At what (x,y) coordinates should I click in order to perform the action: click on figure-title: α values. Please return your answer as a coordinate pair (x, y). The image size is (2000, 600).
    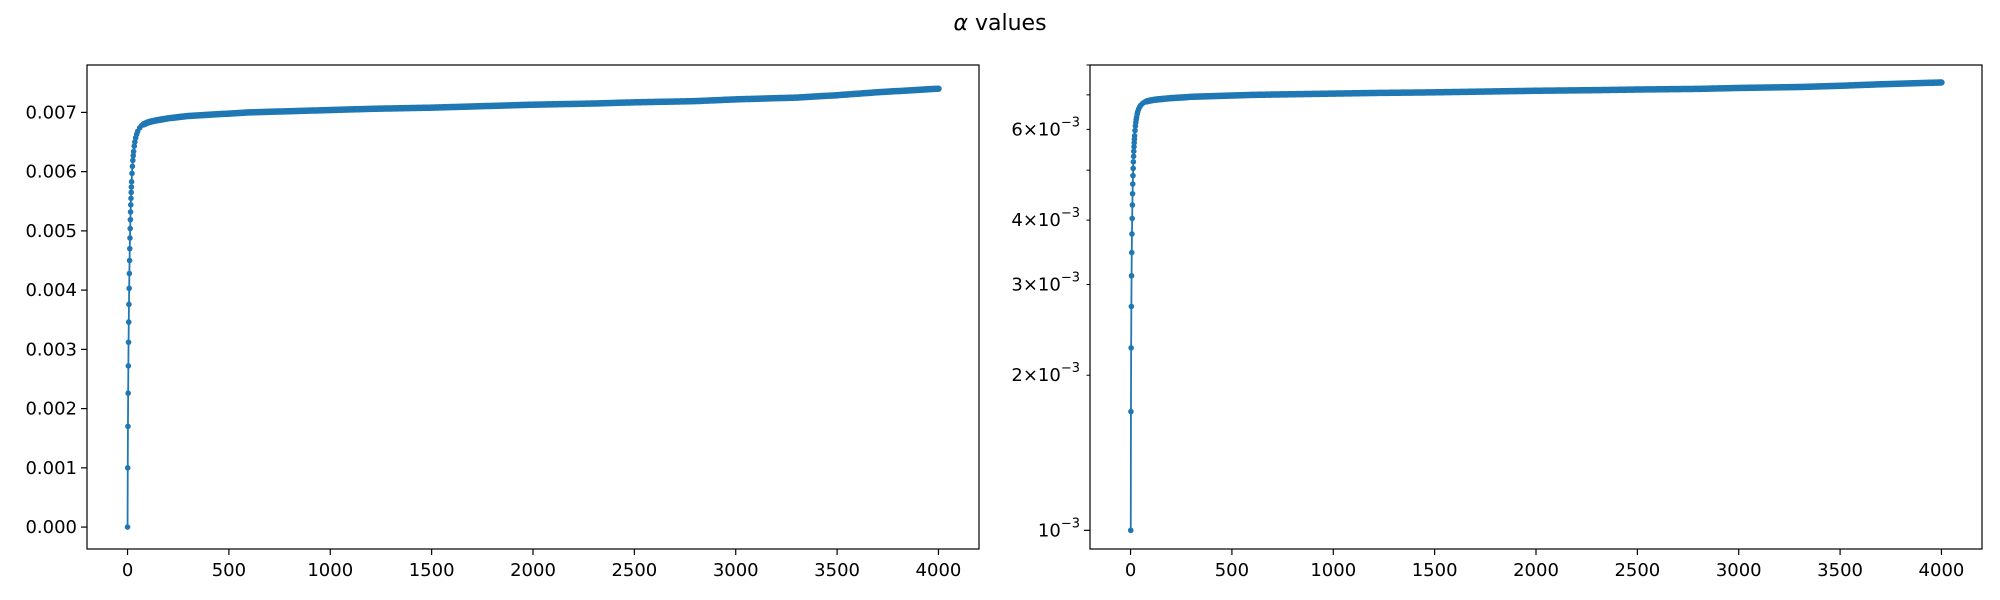
    Looking at the image, I should click on (999, 23).